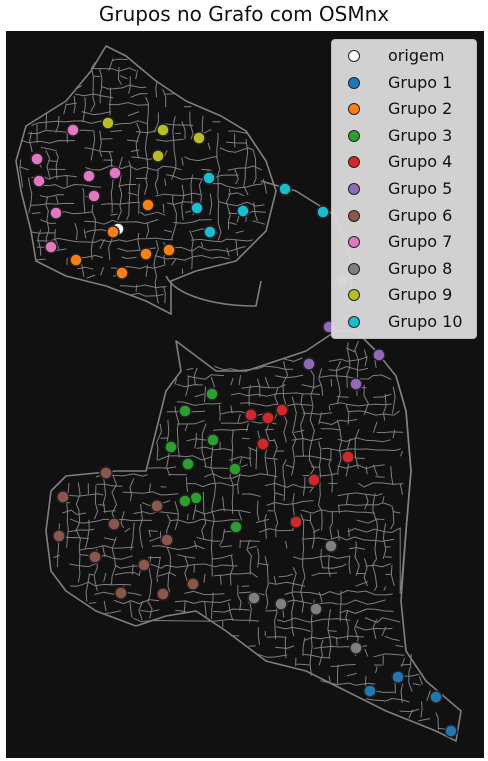 The width and height of the screenshot is (488, 761). Describe the element at coordinates (420, 295) in the screenshot. I see `legend-label: Grupo 9` at that location.